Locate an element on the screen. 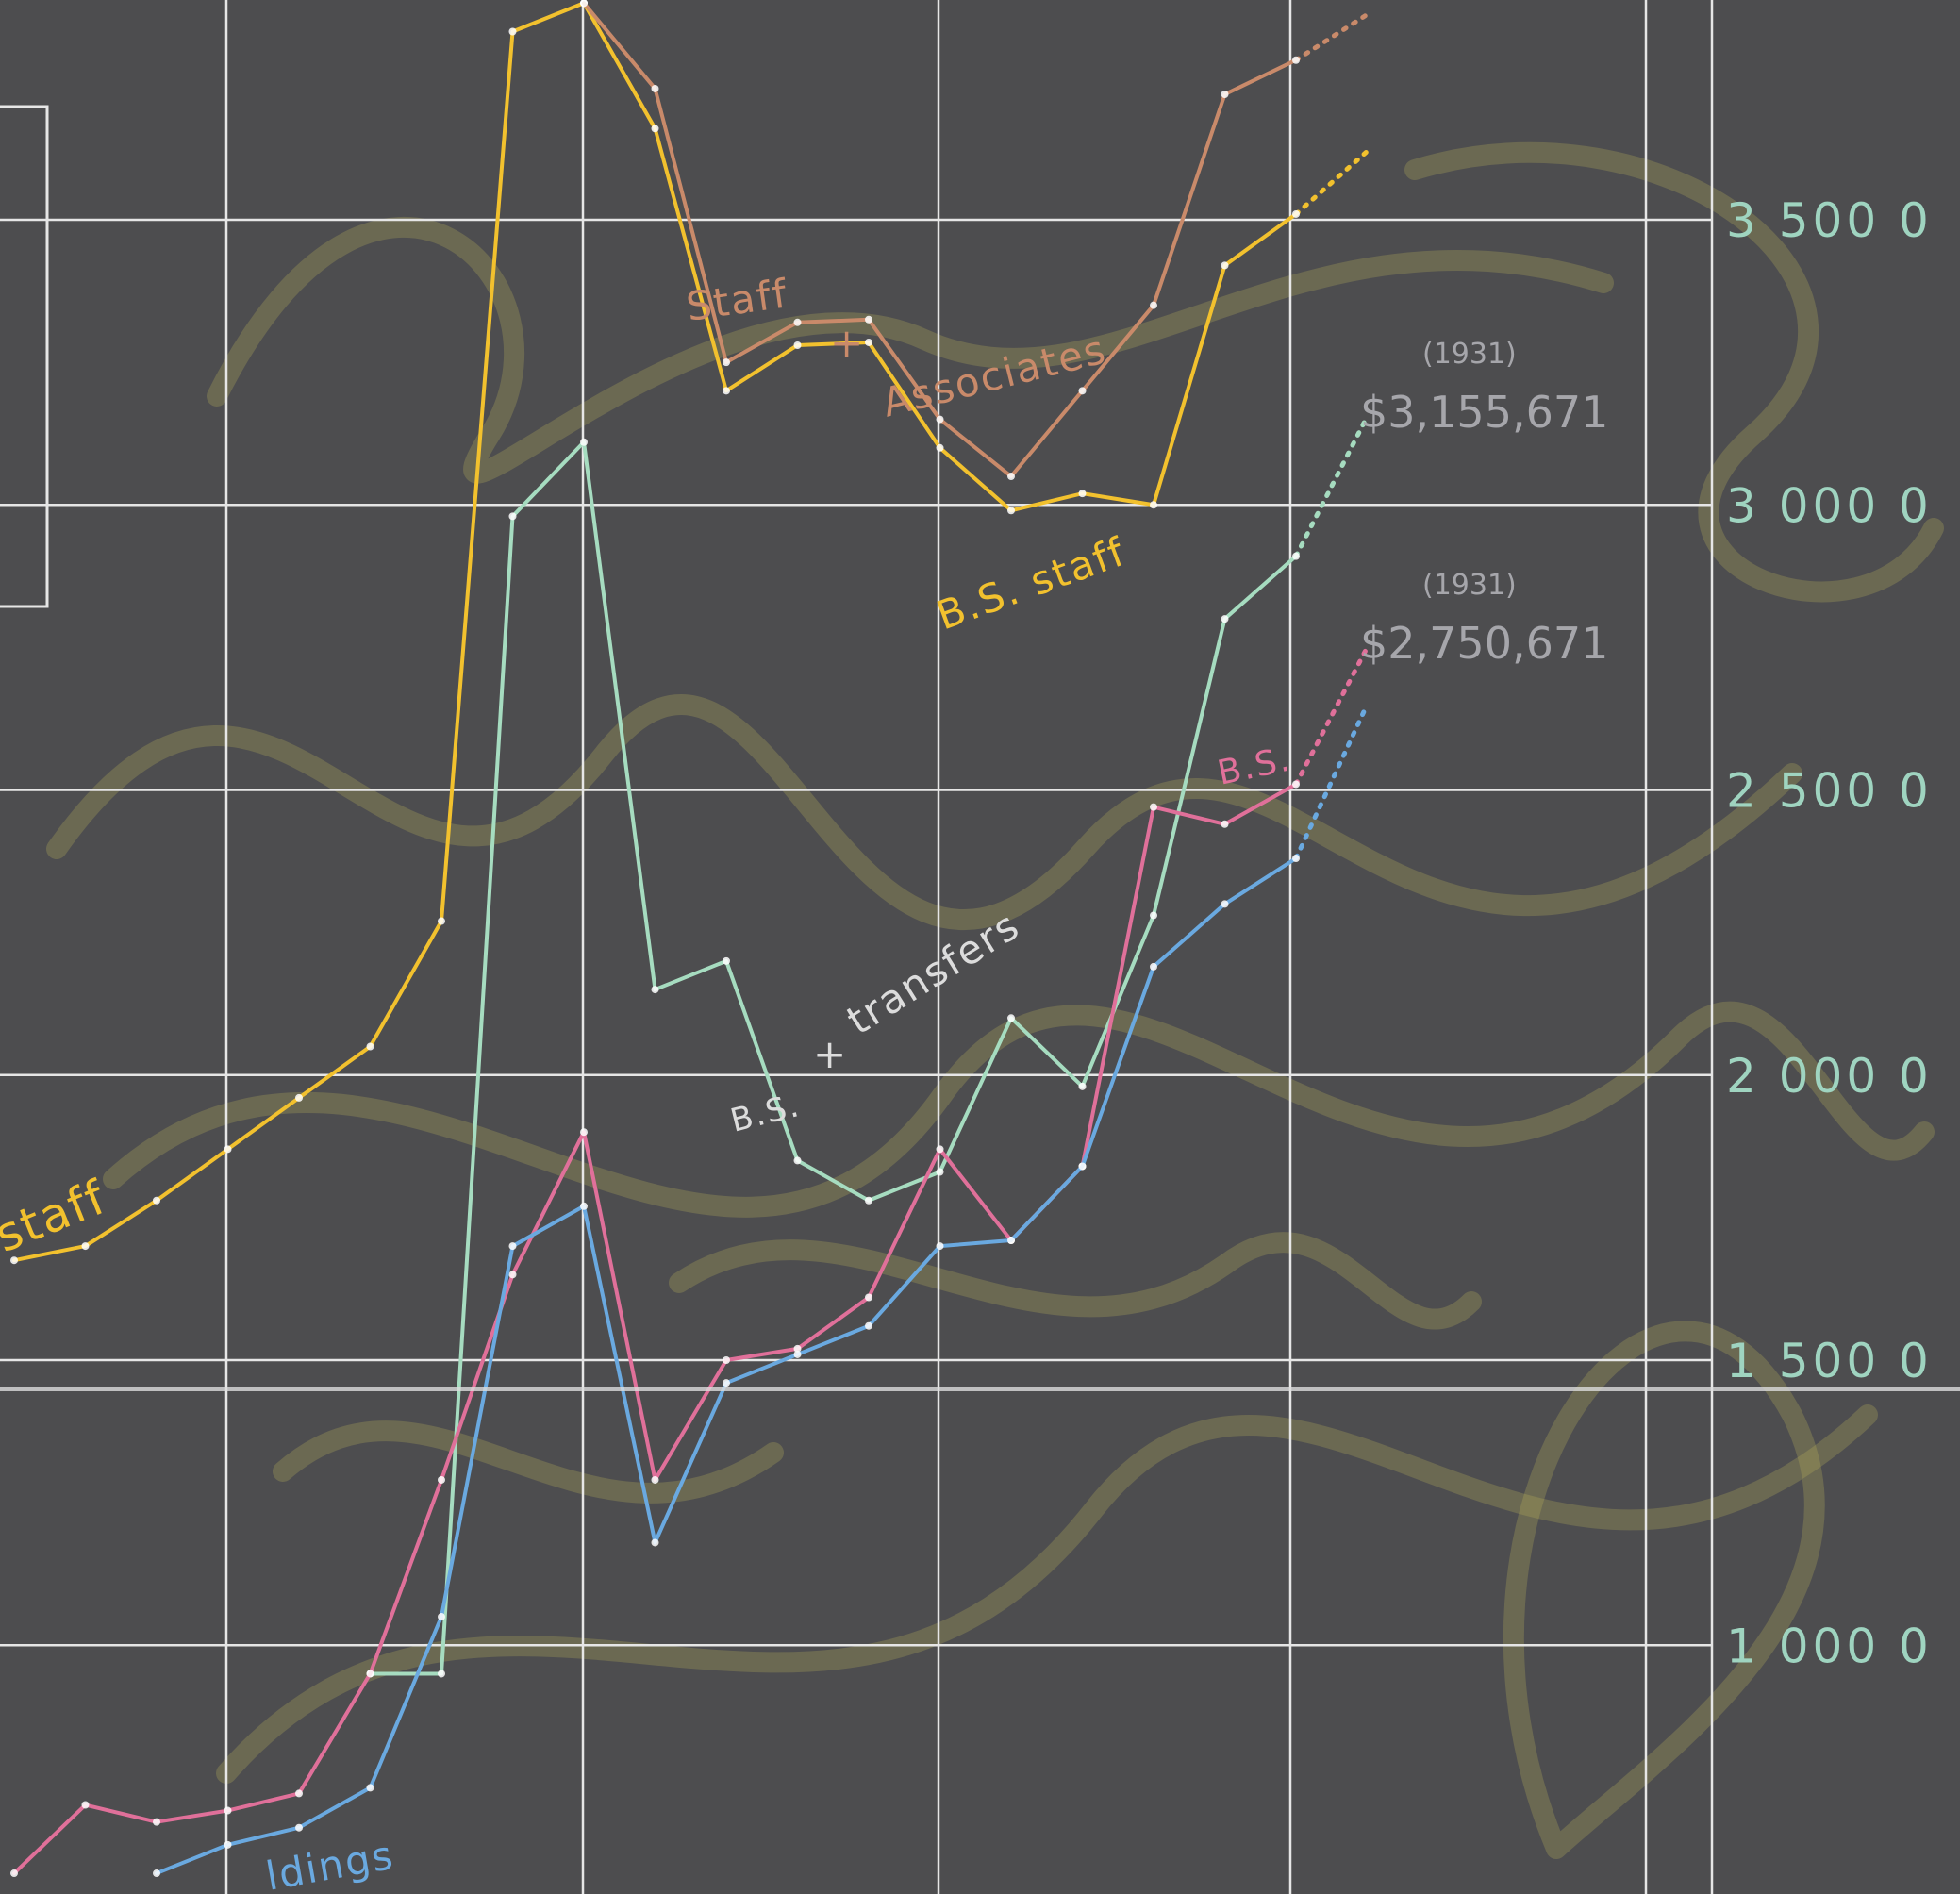 This screenshot has width=1960, height=1894. y-tick-label-2: 2 500 0 is located at coordinates (1829, 792).